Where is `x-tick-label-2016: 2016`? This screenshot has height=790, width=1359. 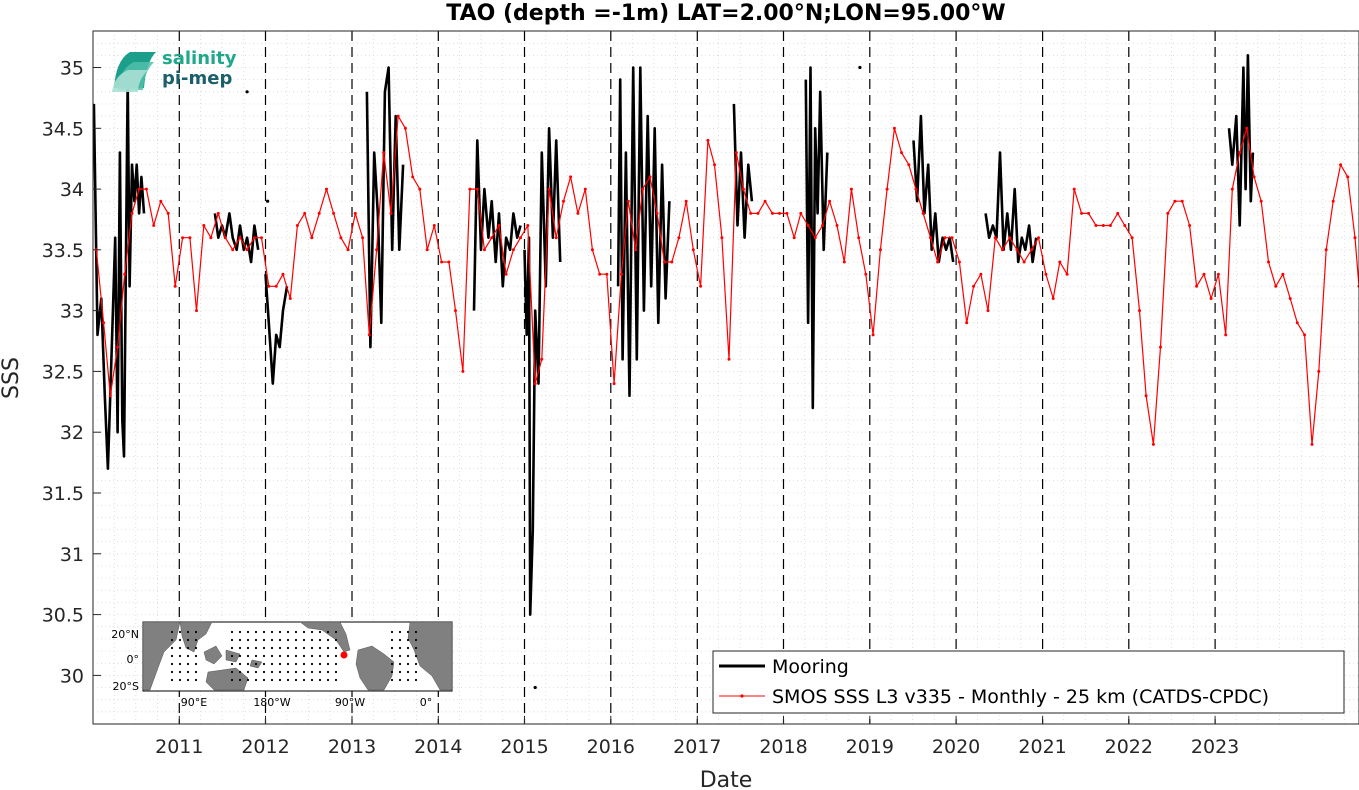
x-tick-label-2016: 2016 is located at coordinates (611, 747).